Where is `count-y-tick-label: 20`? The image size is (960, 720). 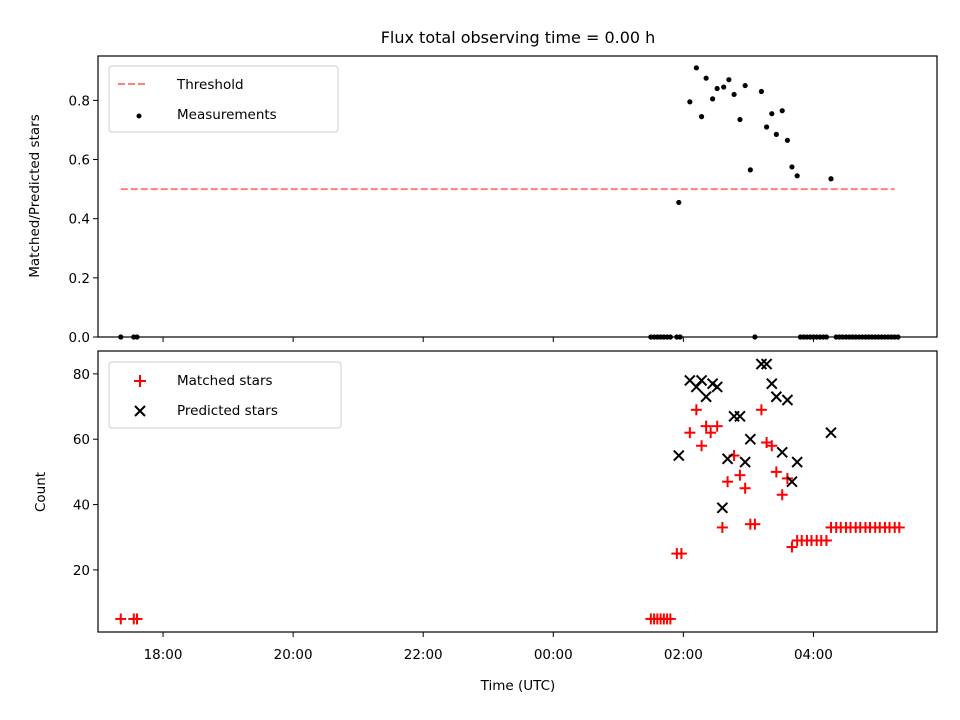
count-y-tick-label: 20 is located at coordinates (81, 571).